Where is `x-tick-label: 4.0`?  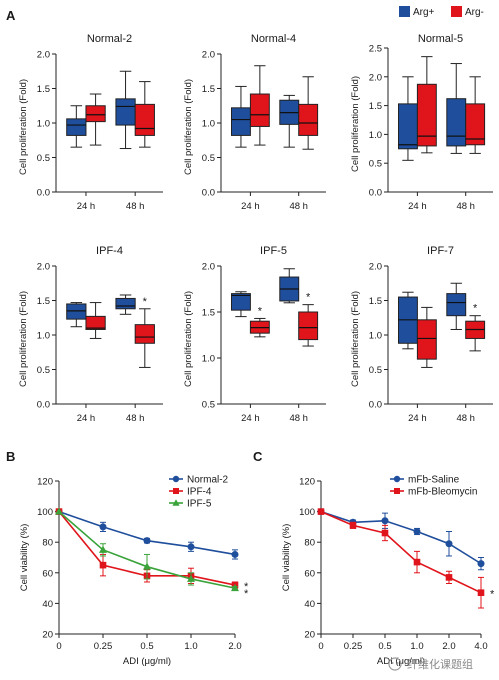 x-tick-label: 4.0 is located at coordinates (480, 646).